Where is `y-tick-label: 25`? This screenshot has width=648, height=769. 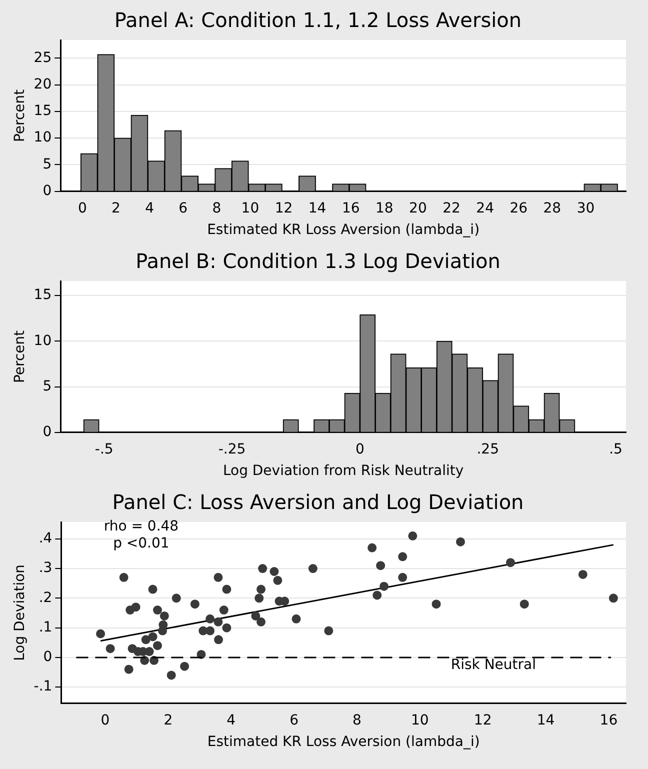
y-tick-label: 25 is located at coordinates (43, 58).